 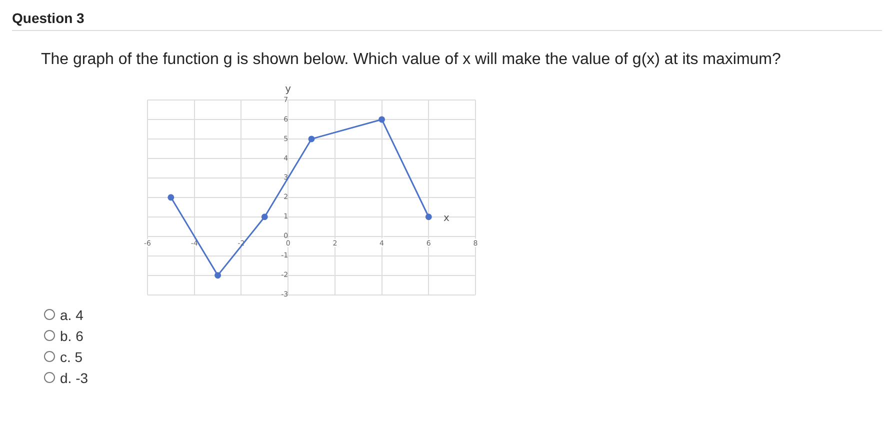 What do you see at coordinates (411, 60) in the screenshot?
I see `chart-subtitle: The graph of the function g is shown below. Which value of x will make the value of g(x) at its maximum?` at bounding box center [411, 60].